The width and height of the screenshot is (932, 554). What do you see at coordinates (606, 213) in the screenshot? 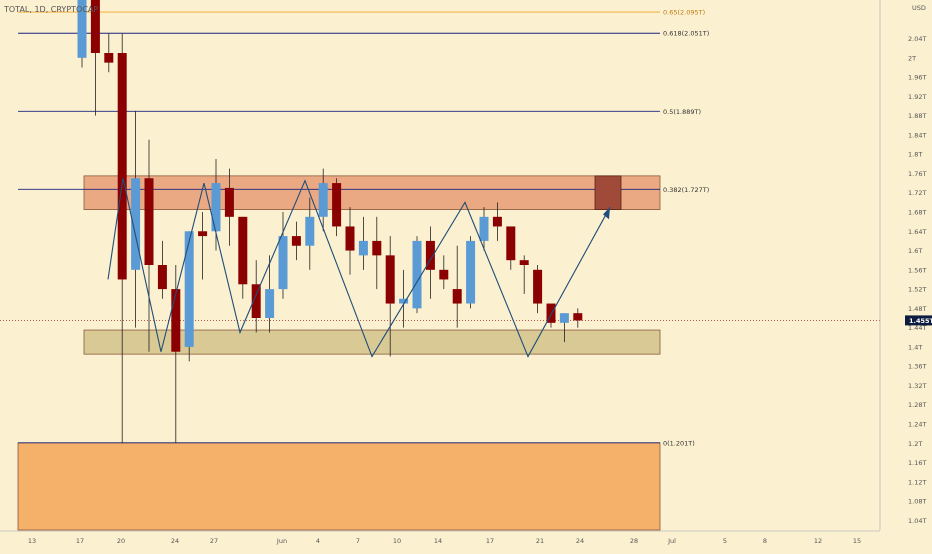
I see `arrow-head` at bounding box center [606, 213].